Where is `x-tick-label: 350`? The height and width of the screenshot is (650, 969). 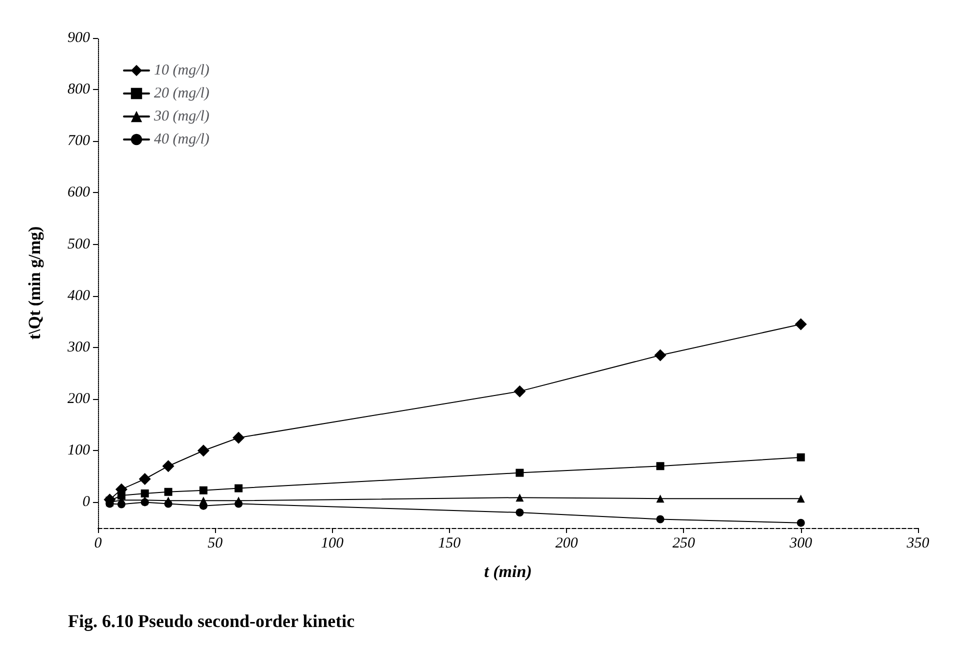
x-tick-label: 350 is located at coordinates (918, 544).